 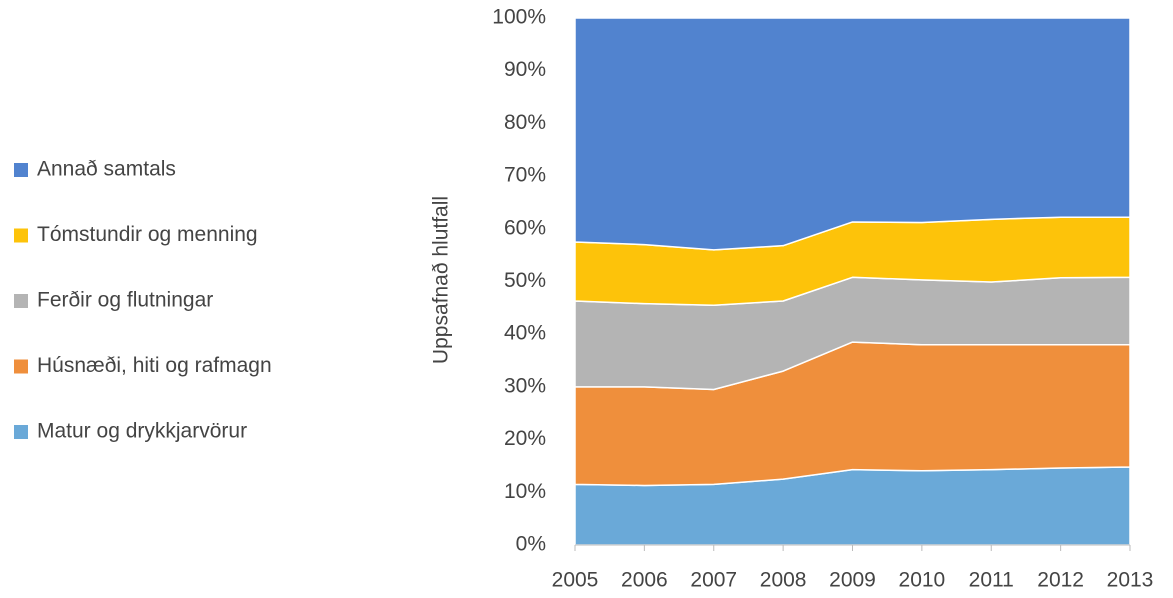 What do you see at coordinates (519, 17) in the screenshot?
I see `y-tick-label: 100%` at bounding box center [519, 17].